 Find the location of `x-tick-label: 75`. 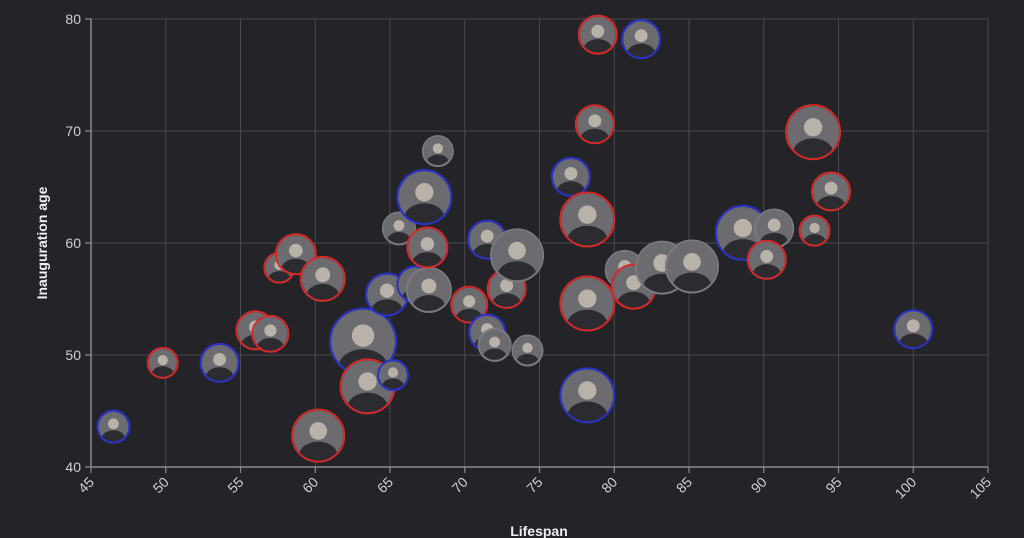

x-tick-label: 75 is located at coordinates (534, 485).